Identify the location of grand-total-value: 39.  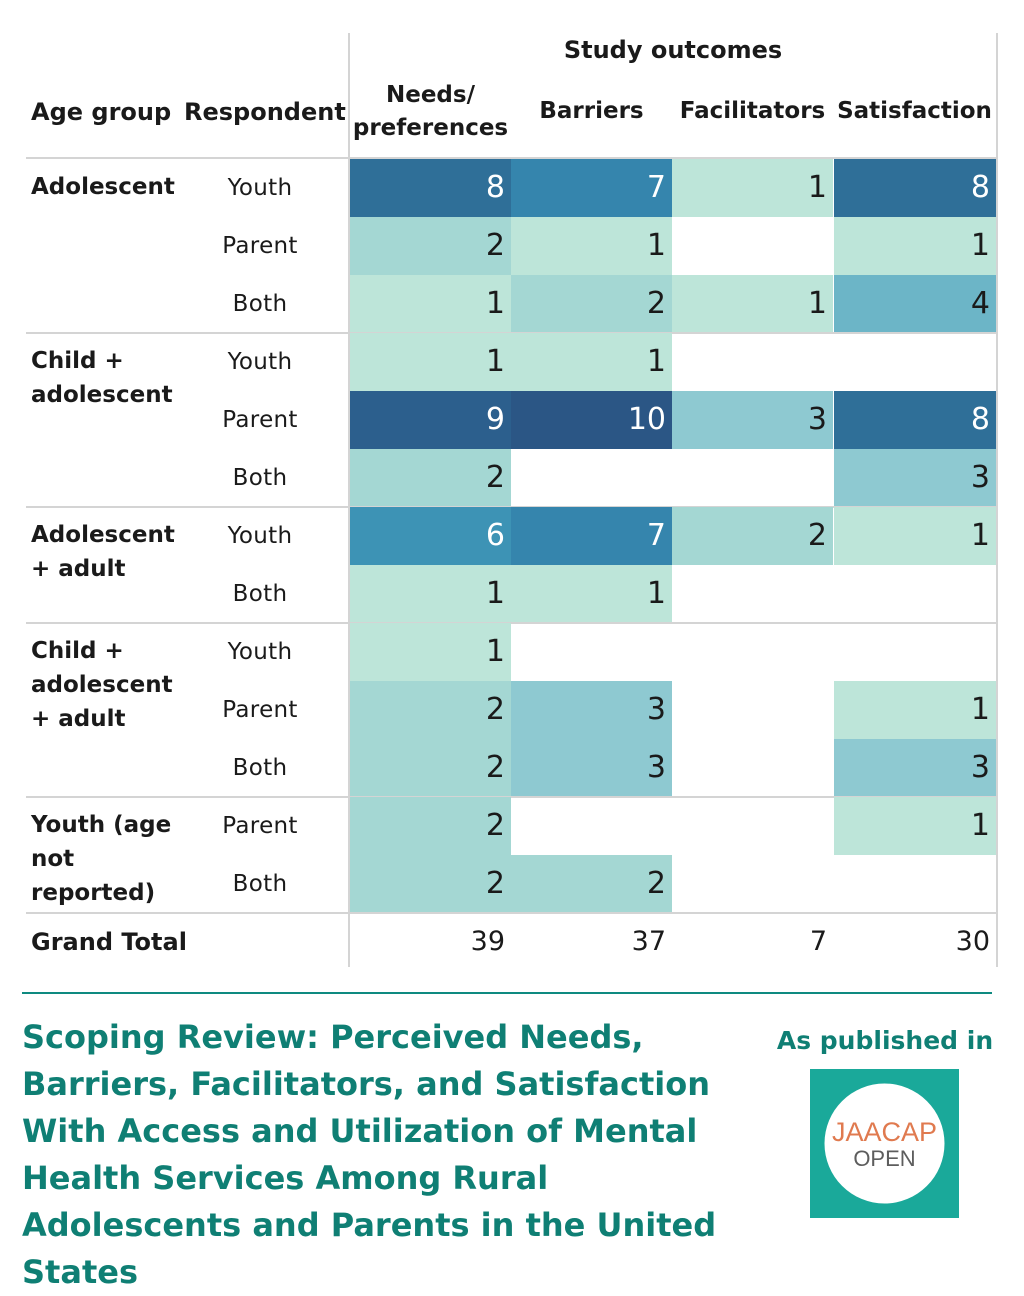
(487, 941).